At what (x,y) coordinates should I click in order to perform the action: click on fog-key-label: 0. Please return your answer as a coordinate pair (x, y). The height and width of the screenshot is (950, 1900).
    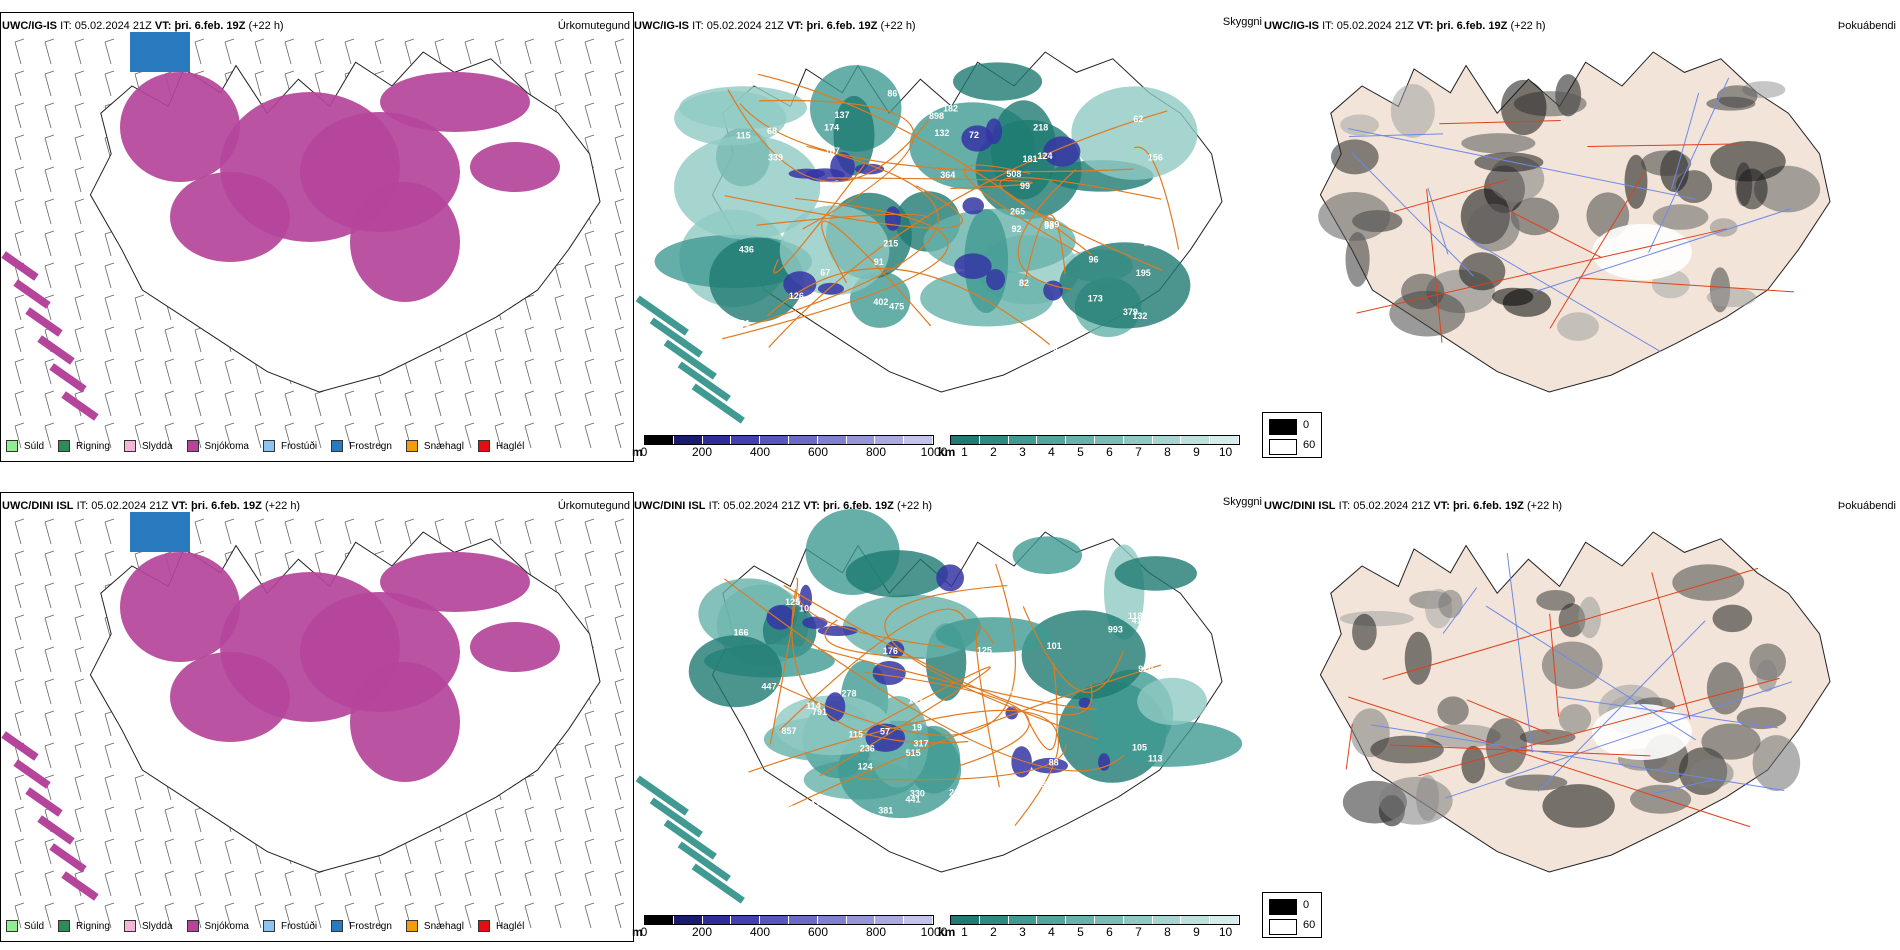
    Looking at the image, I should click on (1306, 425).